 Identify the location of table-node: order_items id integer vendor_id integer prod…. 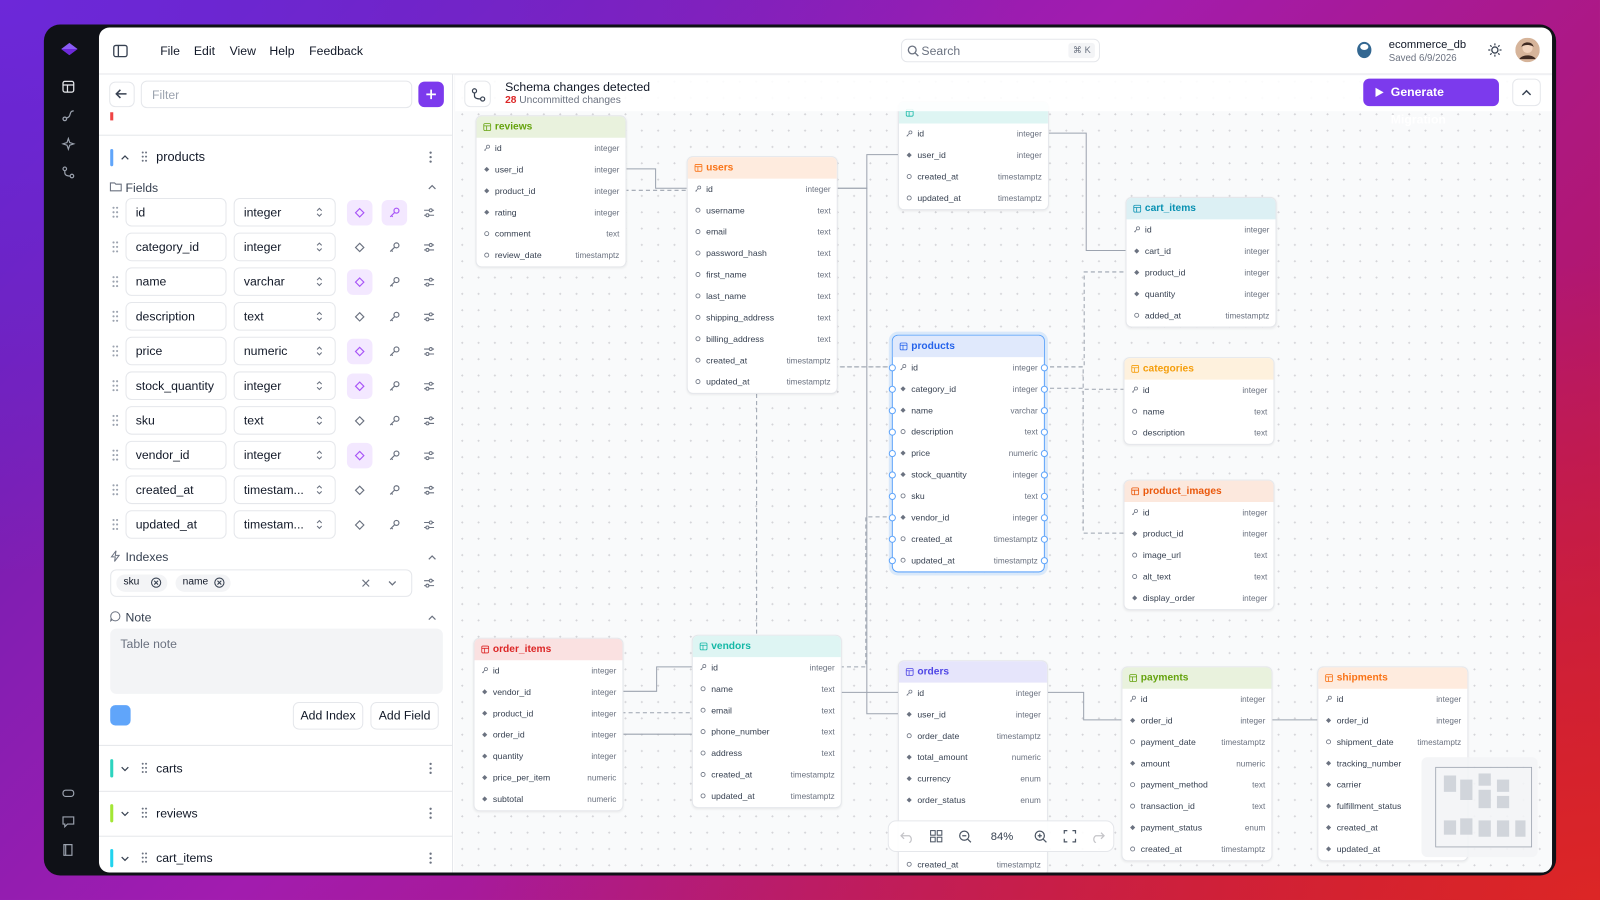
(548, 724).